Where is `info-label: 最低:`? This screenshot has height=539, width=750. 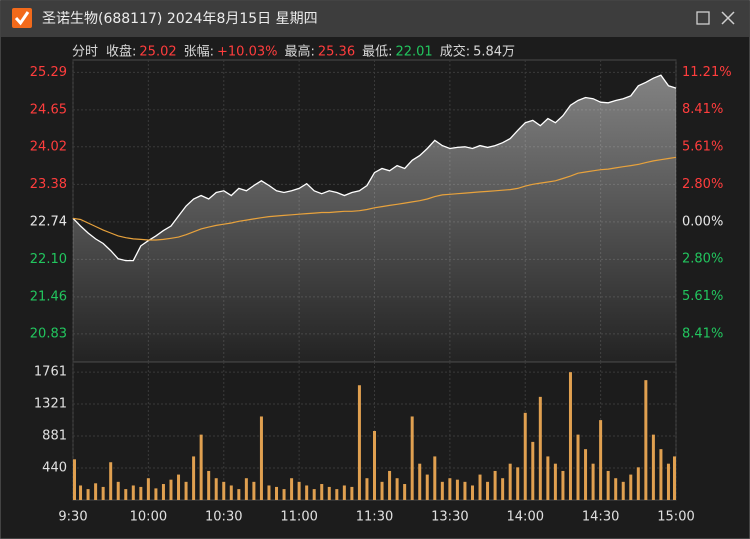
info-label: 最低: is located at coordinates (377, 52).